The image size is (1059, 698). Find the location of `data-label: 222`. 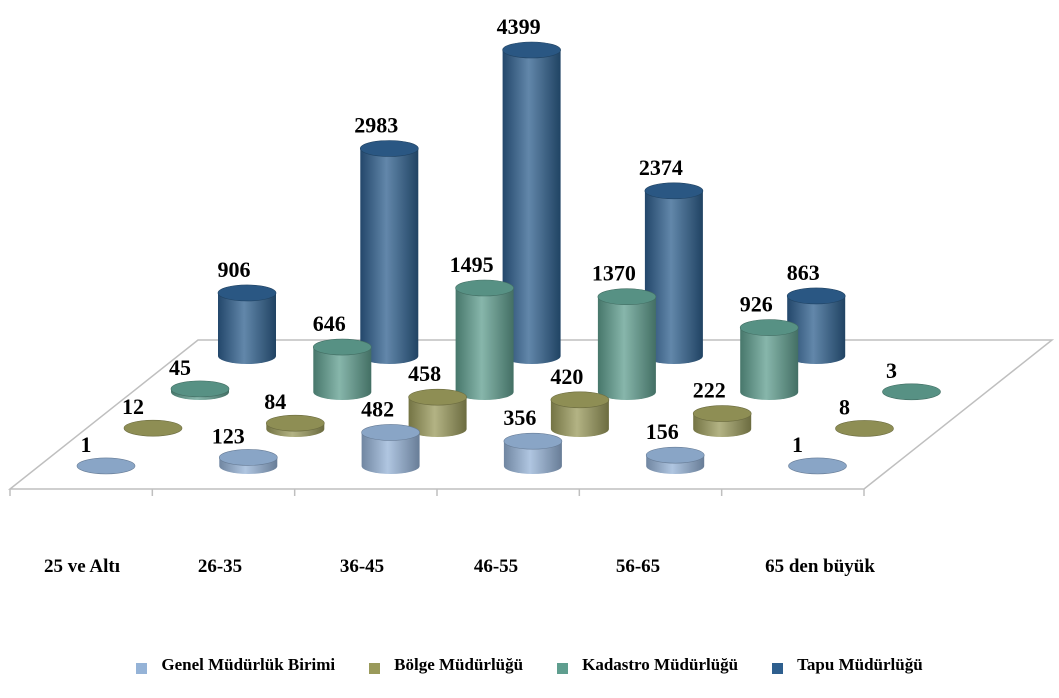

data-label: 222 is located at coordinates (709, 390).